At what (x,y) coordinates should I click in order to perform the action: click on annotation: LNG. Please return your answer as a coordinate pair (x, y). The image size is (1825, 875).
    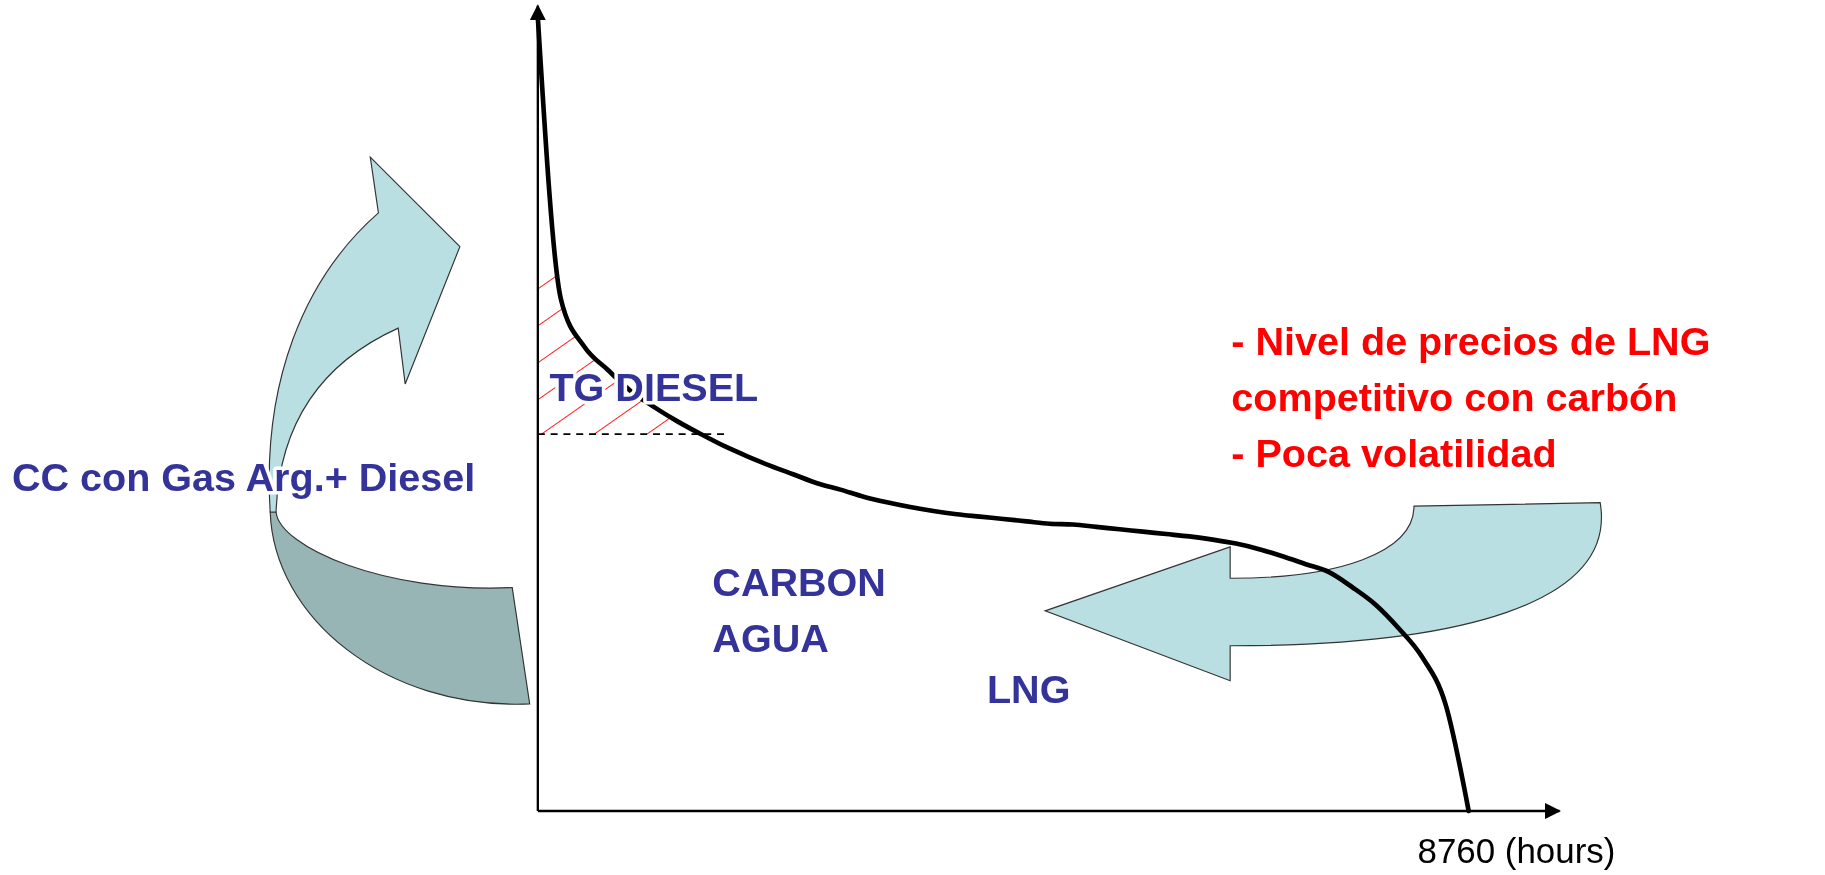
    Looking at the image, I should click on (1028, 688).